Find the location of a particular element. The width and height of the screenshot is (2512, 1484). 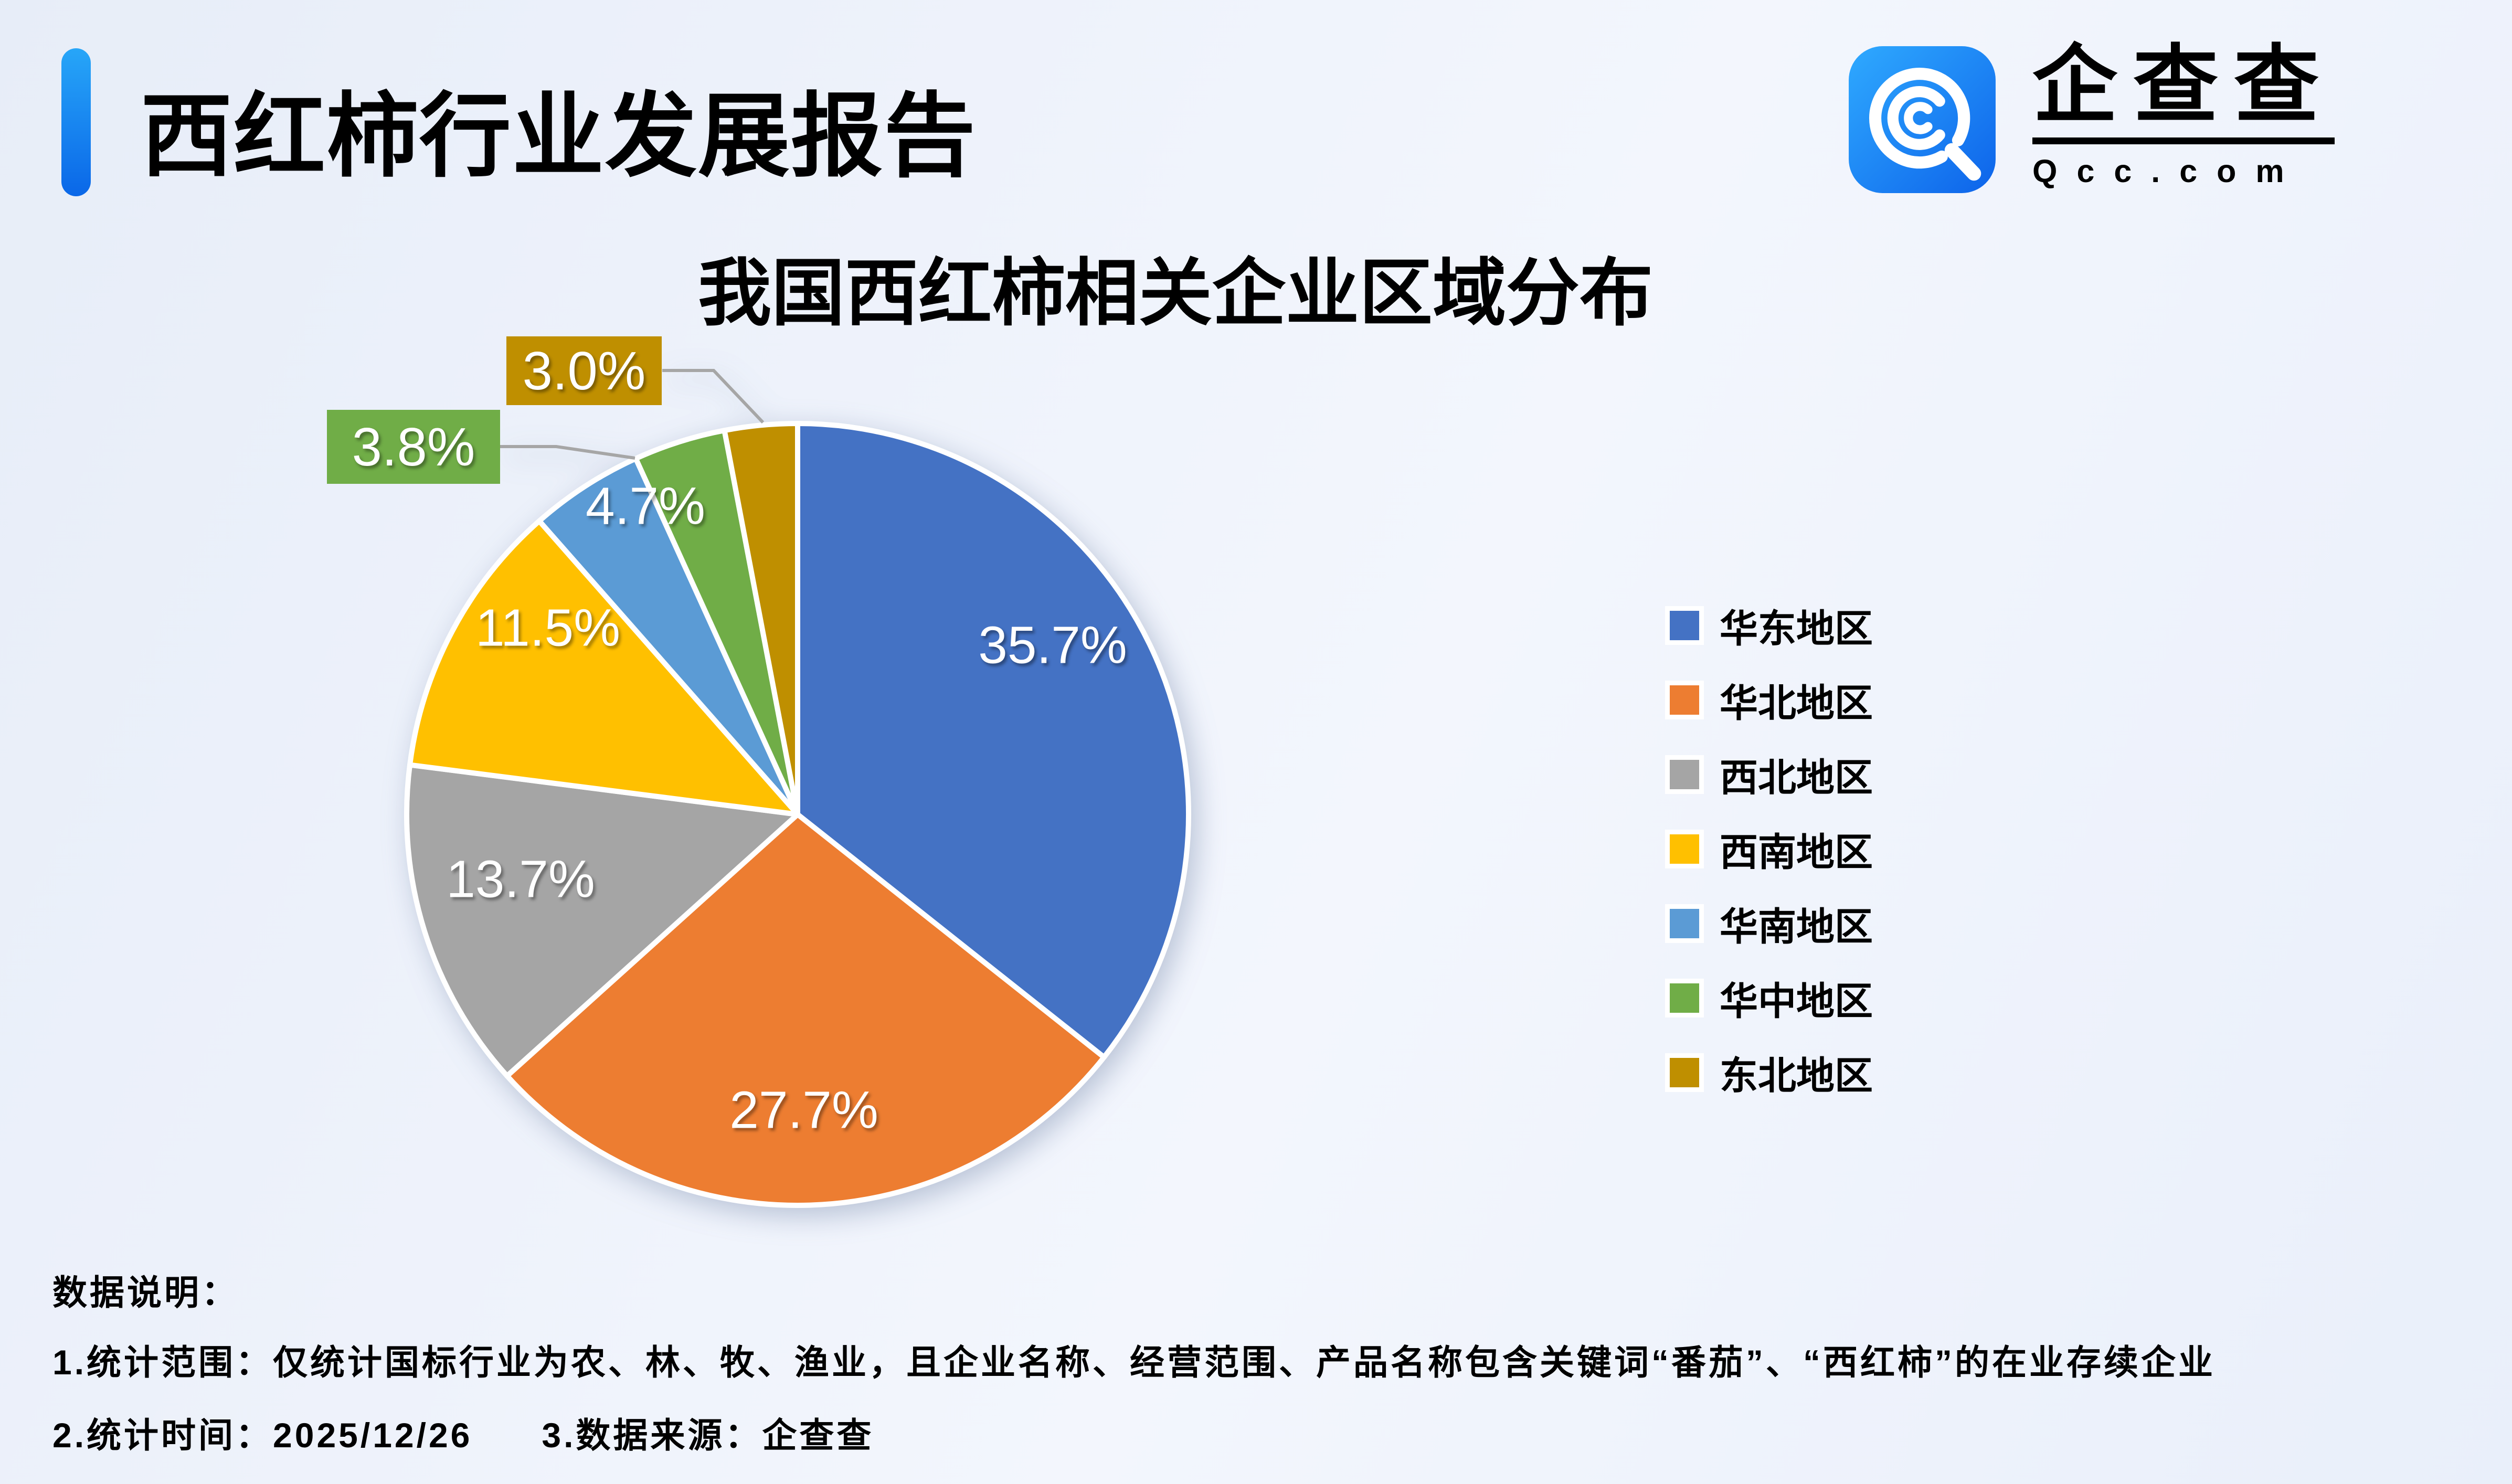

slice-label-5: 4.7% is located at coordinates (645, 506).